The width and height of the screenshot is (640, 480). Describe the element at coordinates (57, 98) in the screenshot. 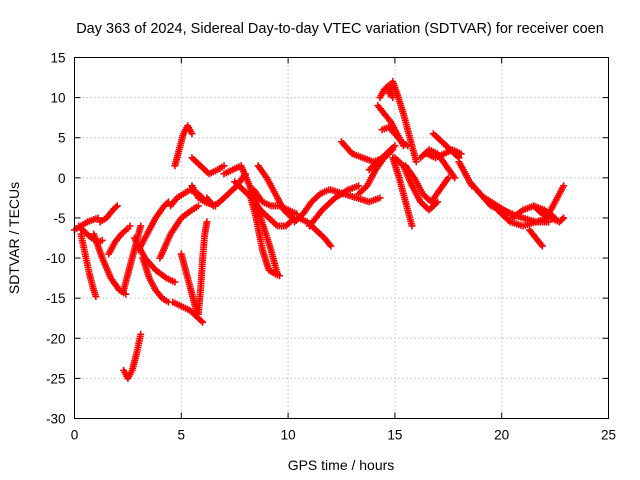

I see `y-tick-label: 10` at that location.